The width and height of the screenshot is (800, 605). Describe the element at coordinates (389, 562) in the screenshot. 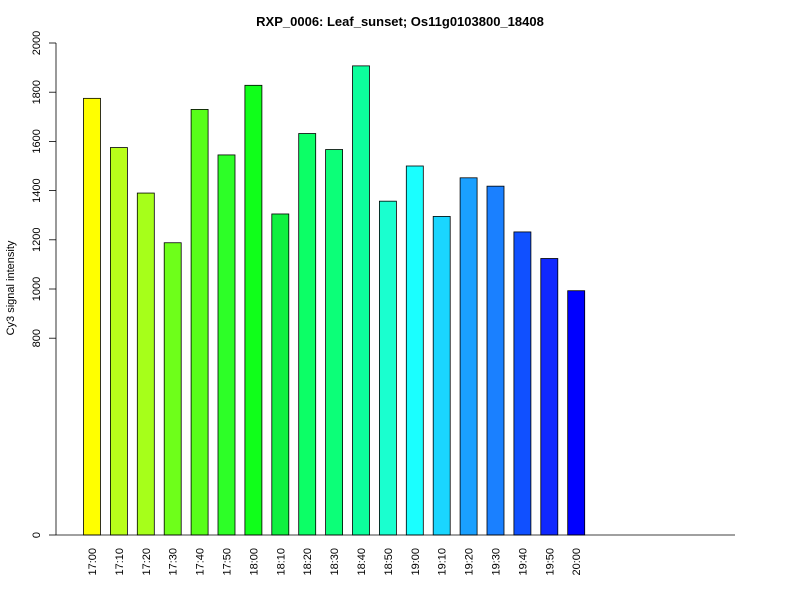

I see `x-tick-label-1850: 18:50` at that location.